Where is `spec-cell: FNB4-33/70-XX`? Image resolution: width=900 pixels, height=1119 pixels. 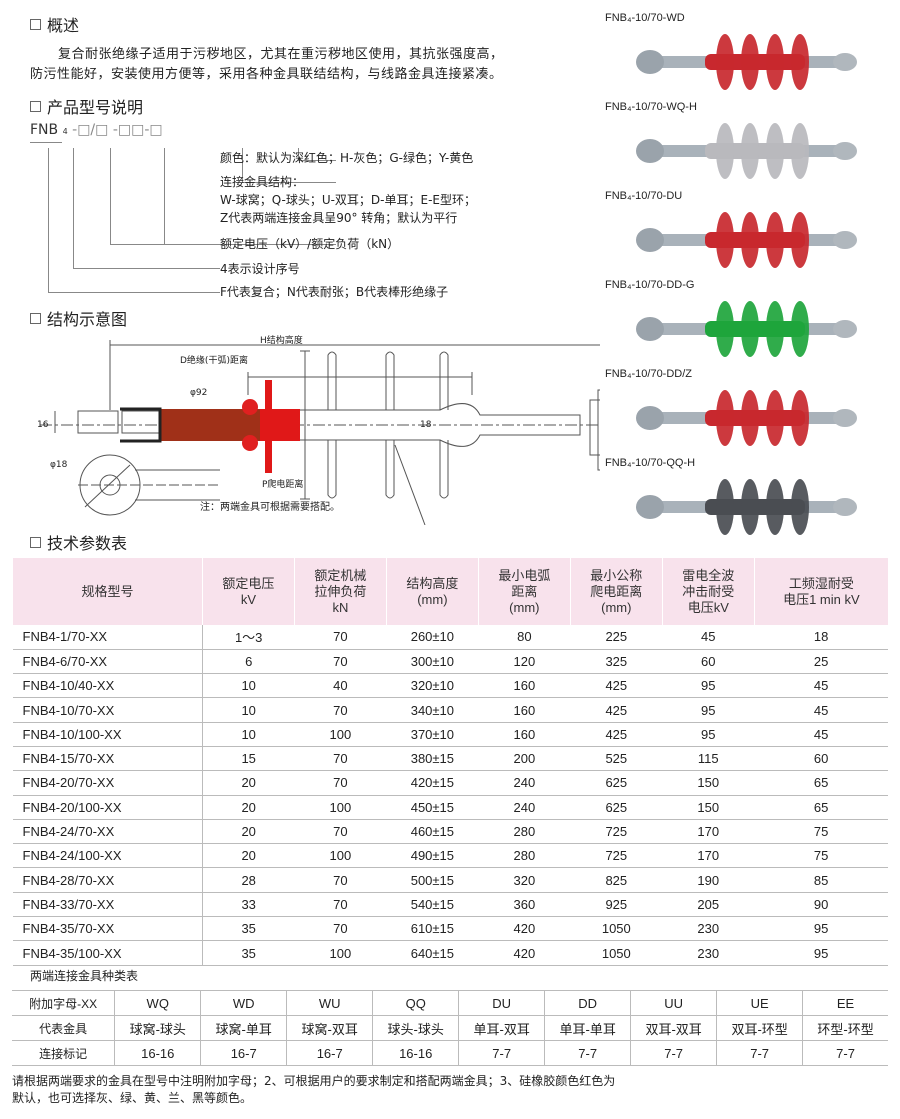 spec-cell: FNB4-33/70-XX is located at coordinates (107, 905).